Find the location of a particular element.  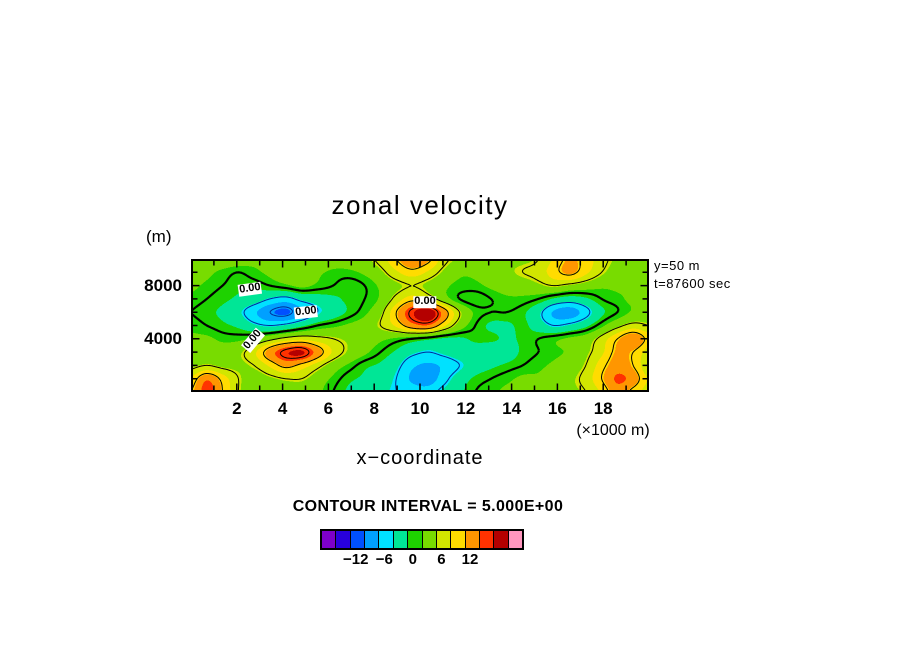

colorbar-tick-label: 12 is located at coordinates (470, 559).